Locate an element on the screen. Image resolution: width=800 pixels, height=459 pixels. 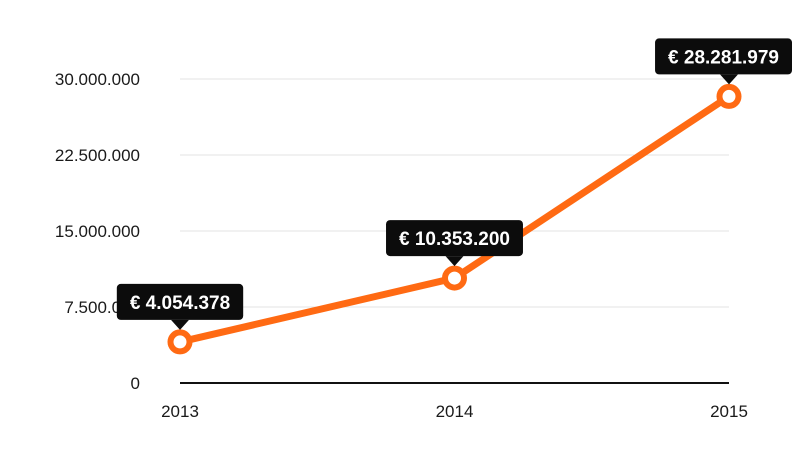
data-label: € 10.353.200 is located at coordinates (454, 239).